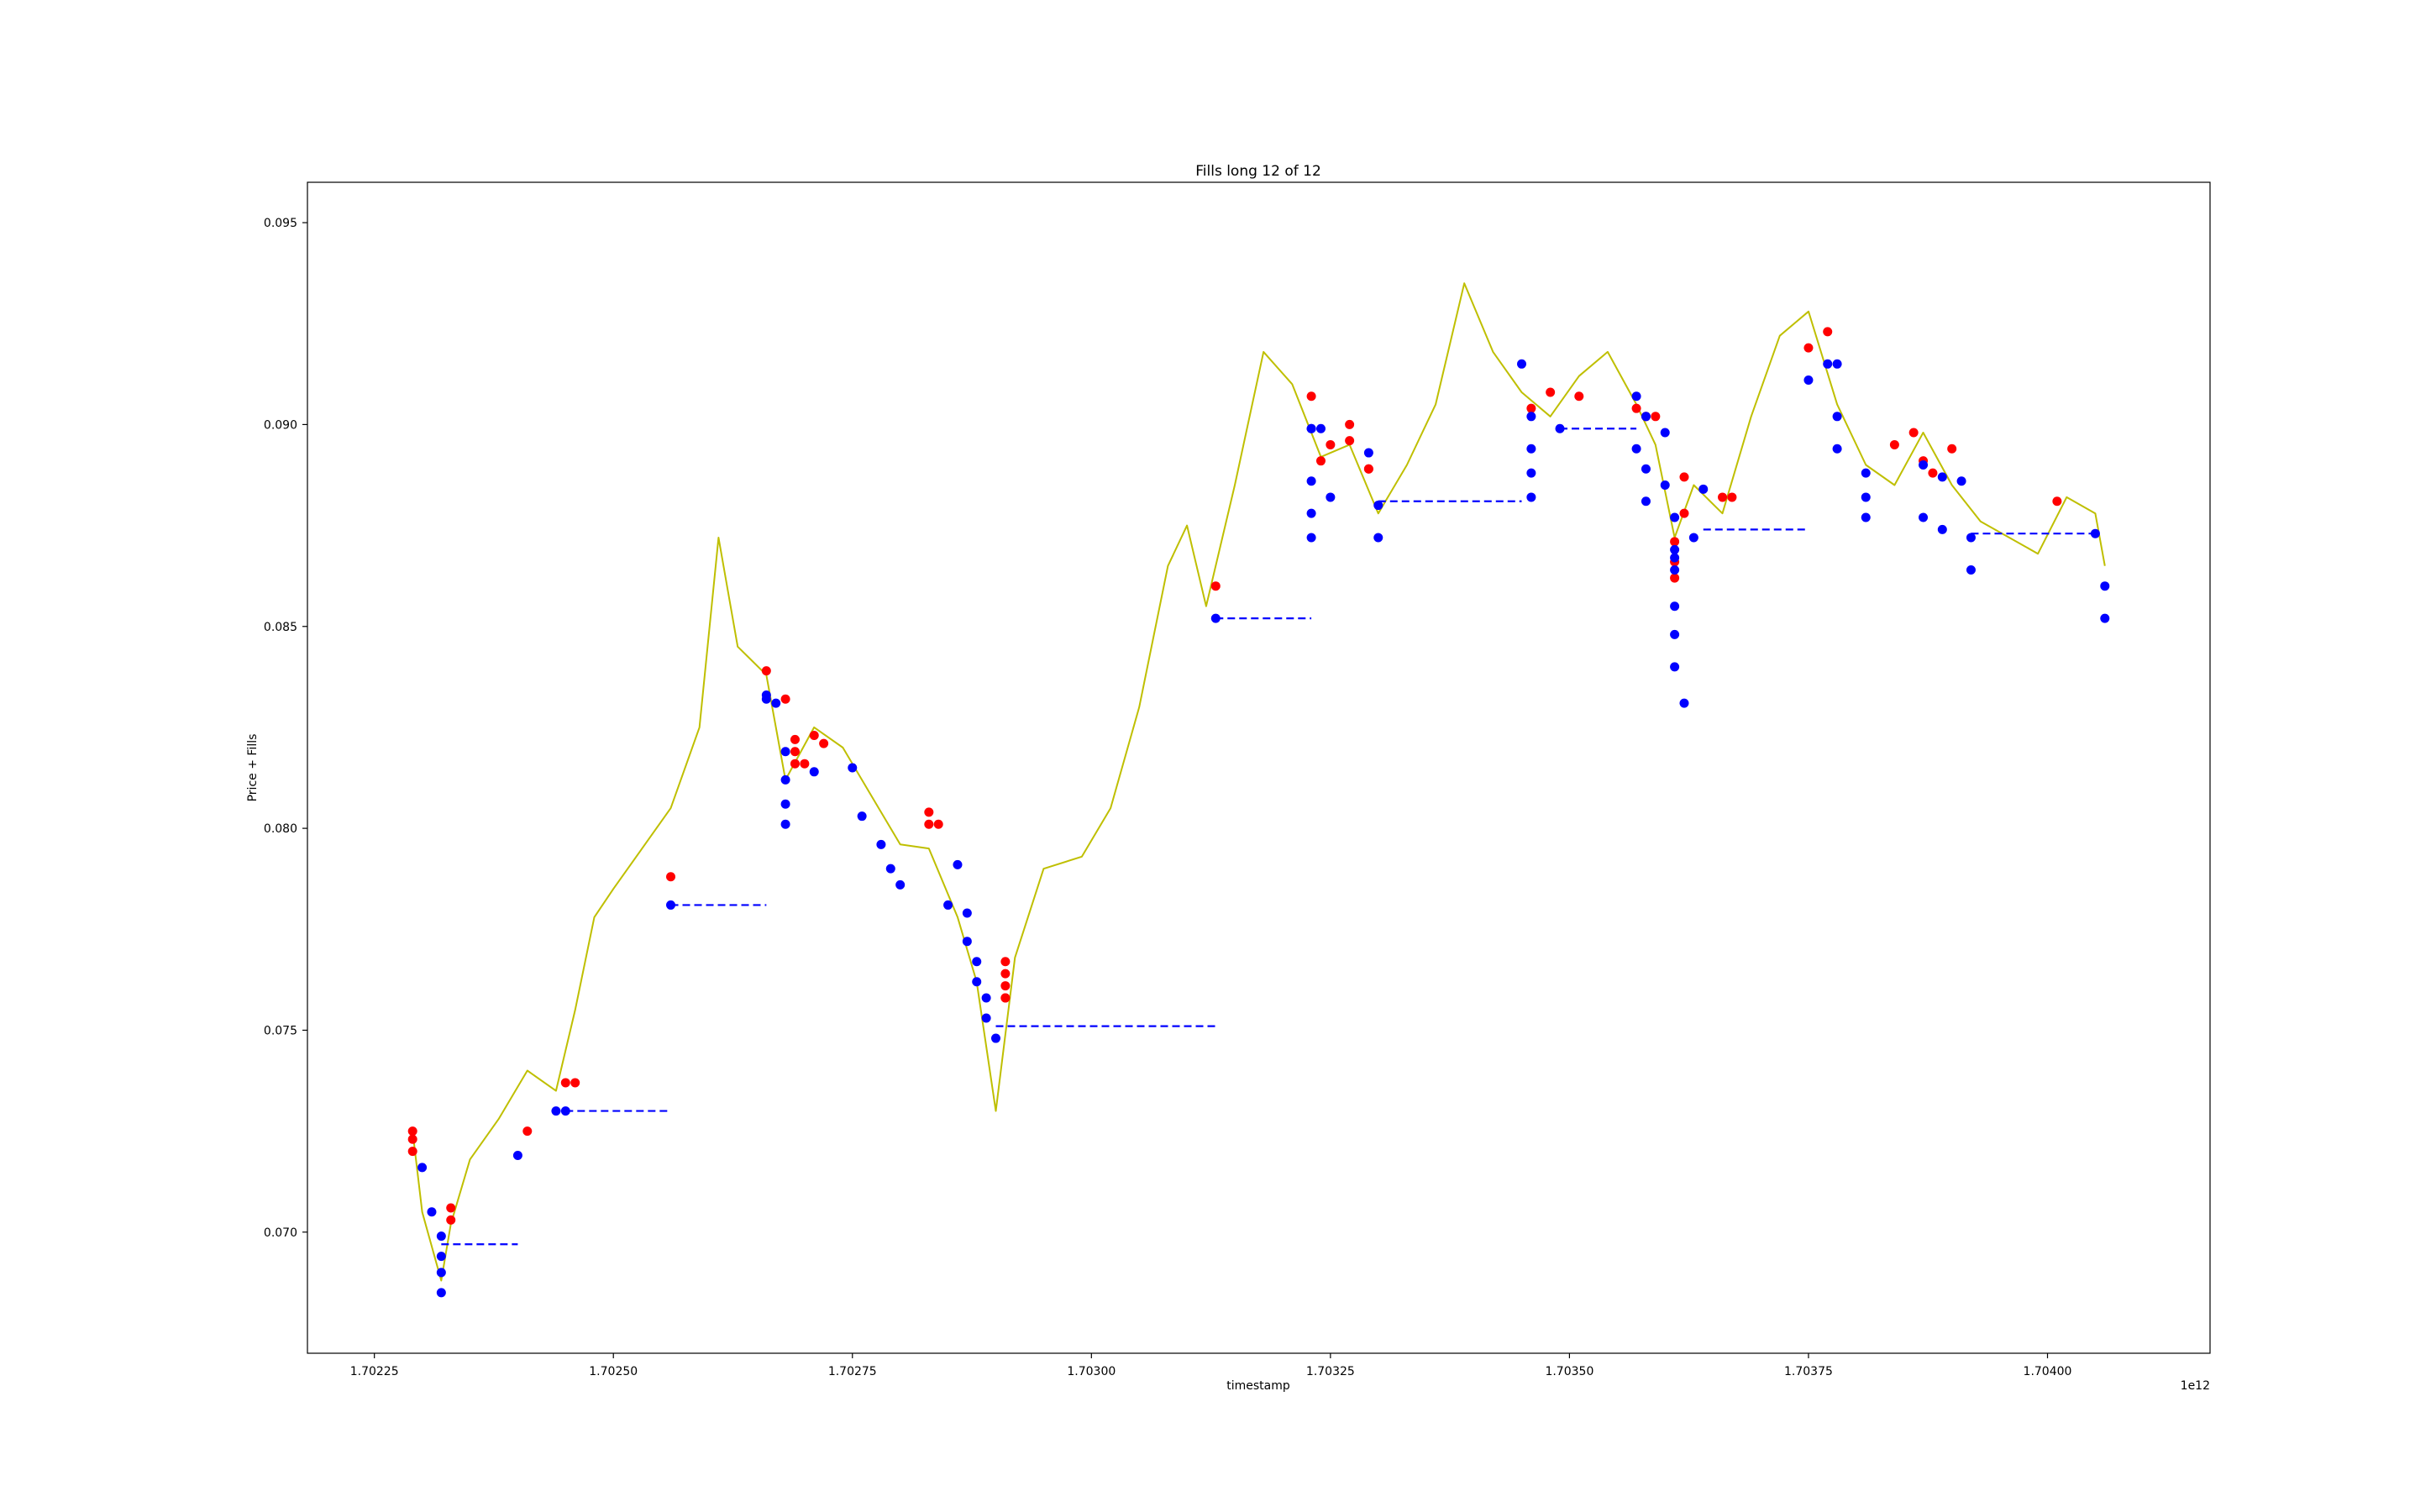  I want to click on y-tick-label: 0.070, so click(280, 1233).